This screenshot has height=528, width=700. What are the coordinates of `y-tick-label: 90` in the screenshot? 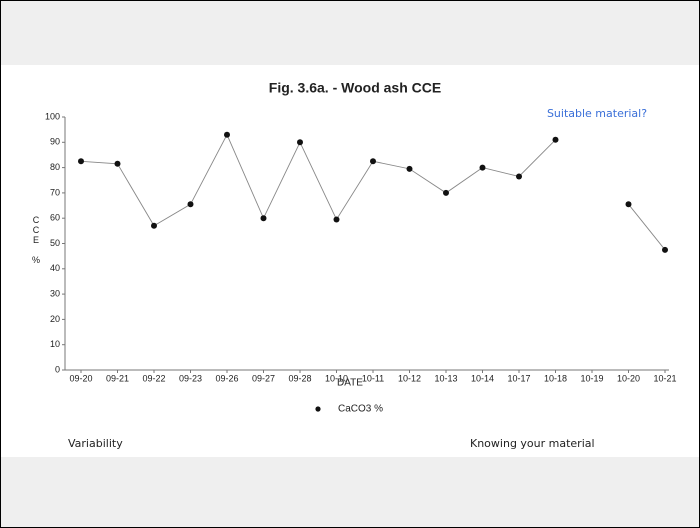 It's located at (55, 142).